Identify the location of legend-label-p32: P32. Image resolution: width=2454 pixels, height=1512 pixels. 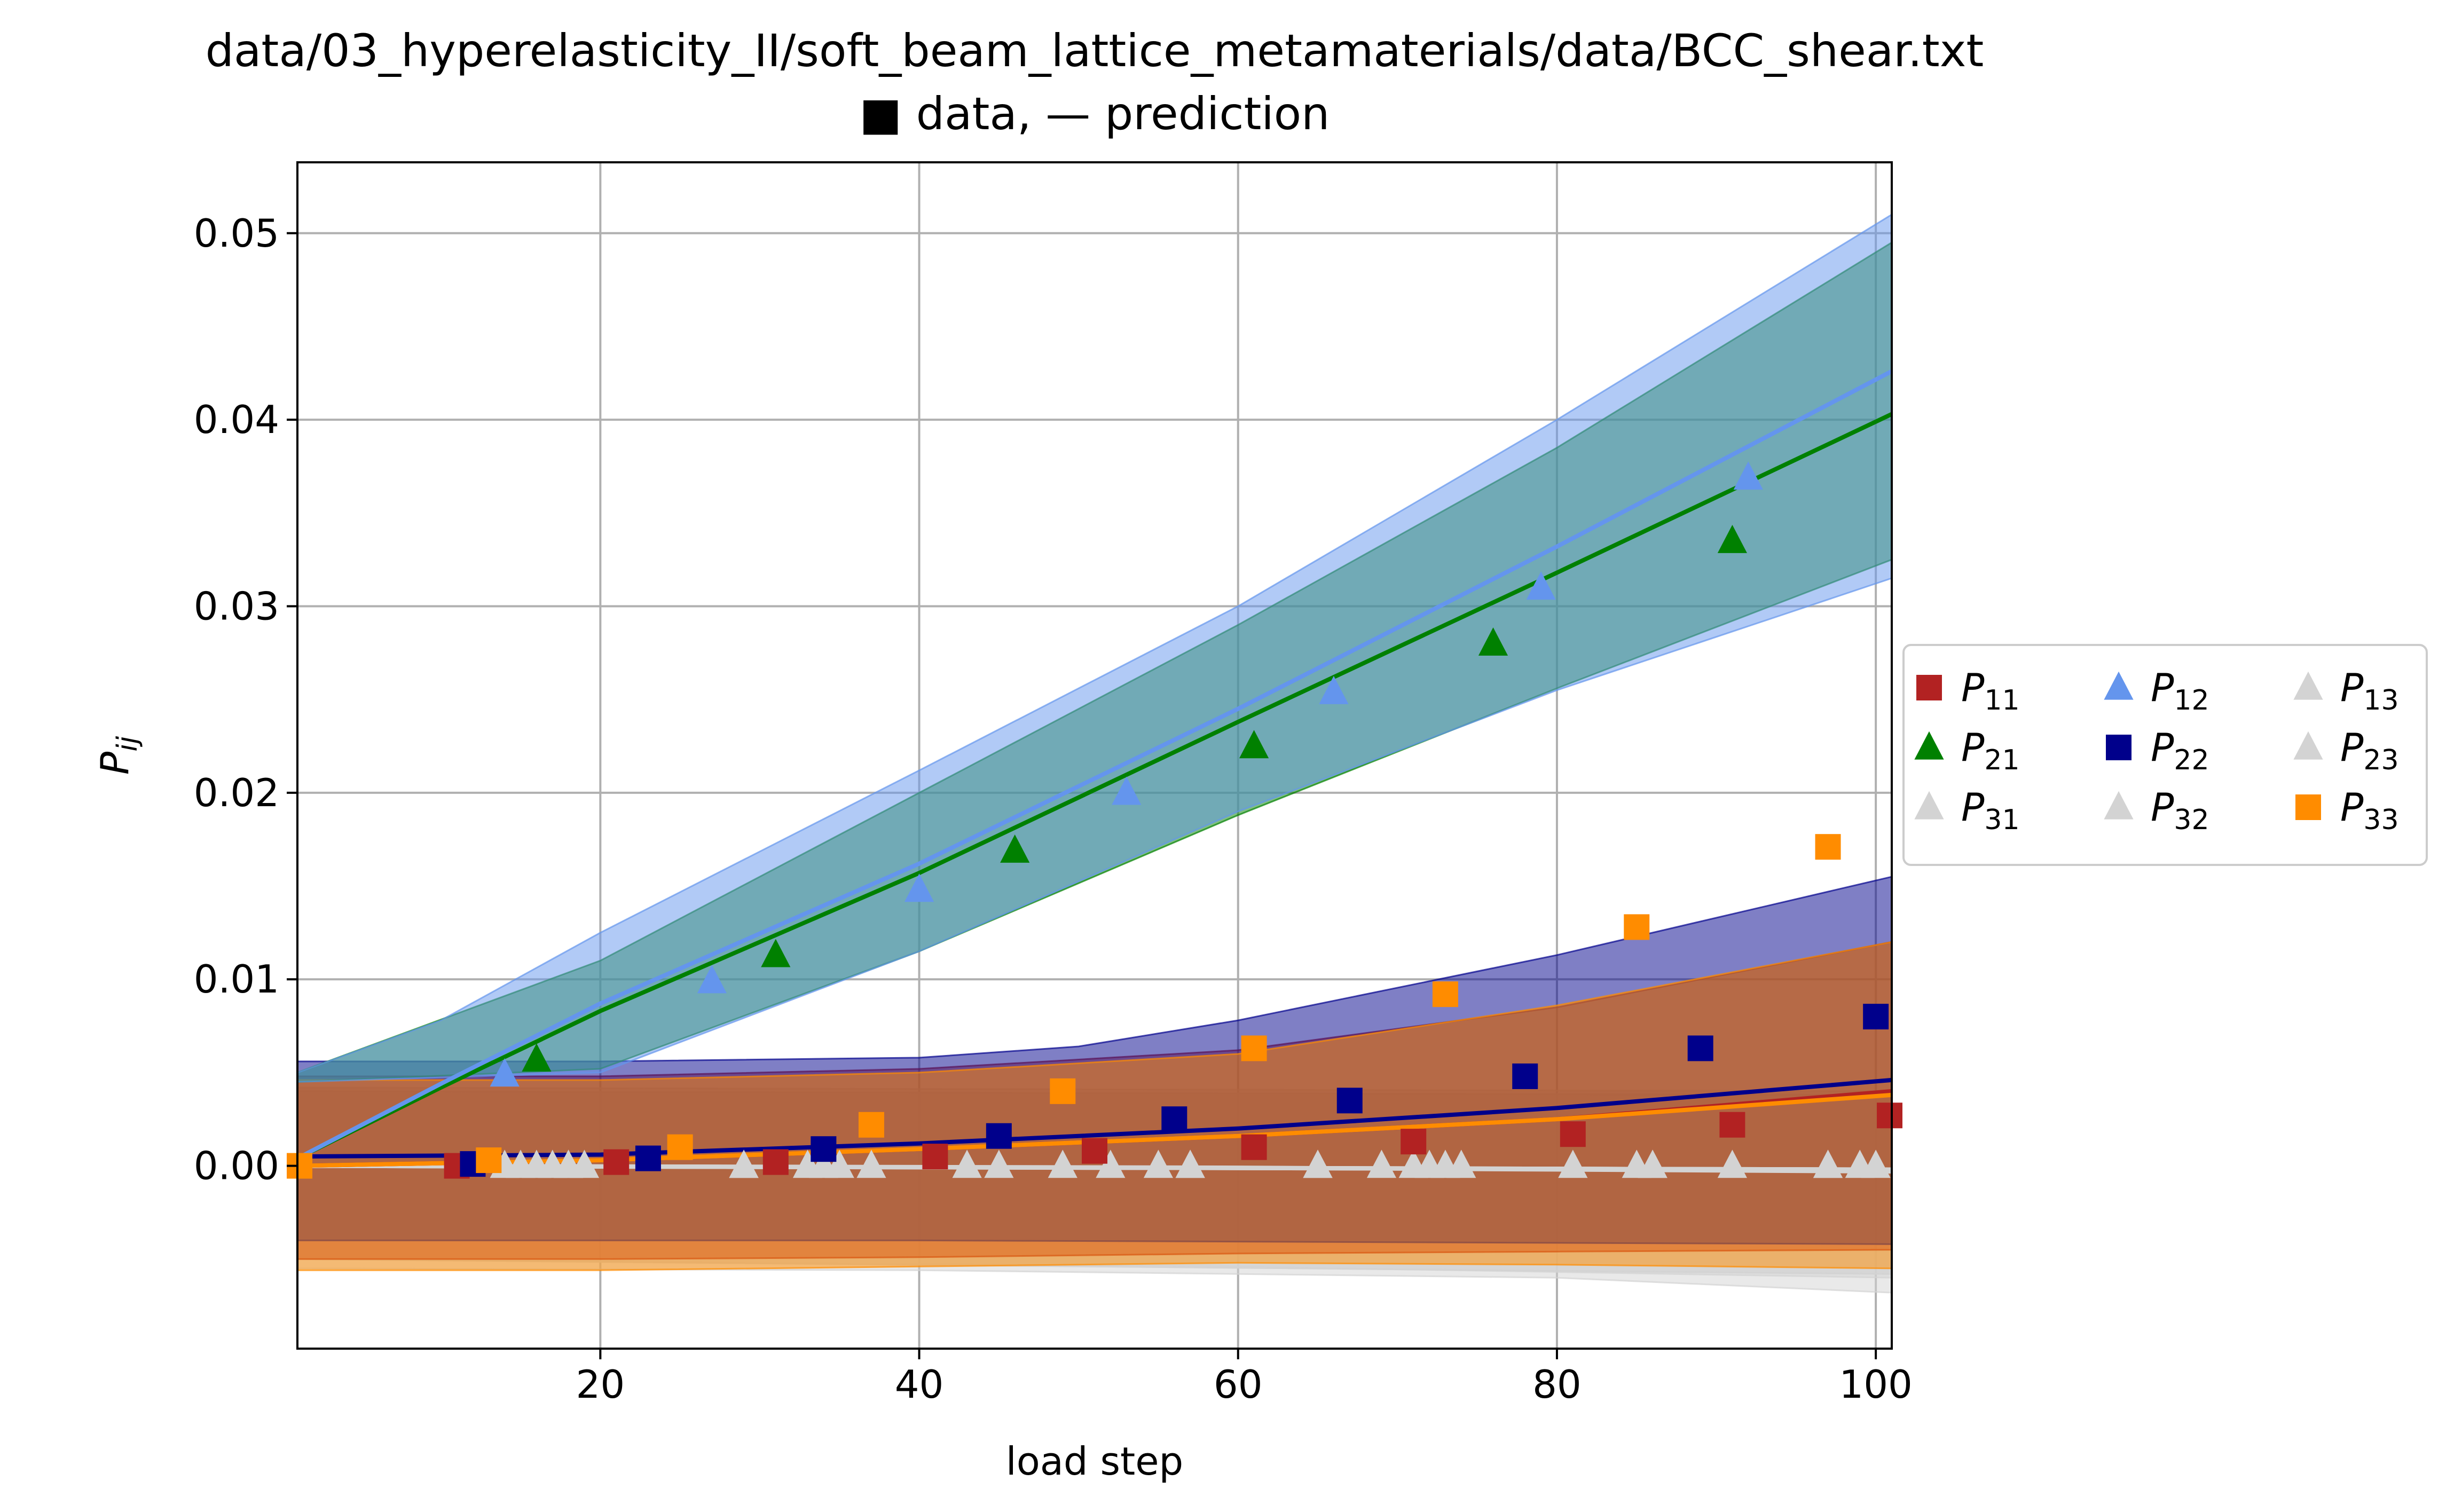
(2180, 810).